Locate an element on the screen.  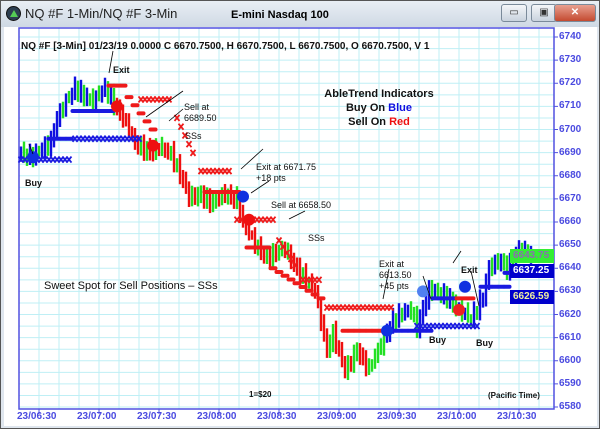
x-tick-label: 23/10:00 is located at coordinates (457, 416).